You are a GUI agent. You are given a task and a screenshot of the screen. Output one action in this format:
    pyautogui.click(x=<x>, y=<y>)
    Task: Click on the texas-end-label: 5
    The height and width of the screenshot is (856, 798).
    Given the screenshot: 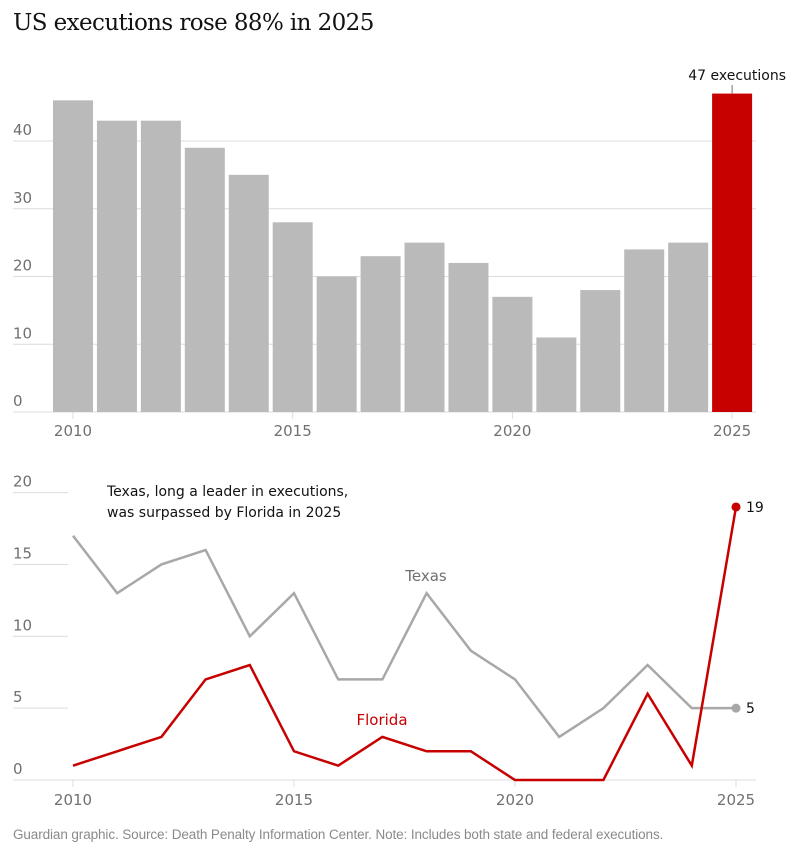 What is the action you would take?
    pyautogui.click(x=750, y=709)
    